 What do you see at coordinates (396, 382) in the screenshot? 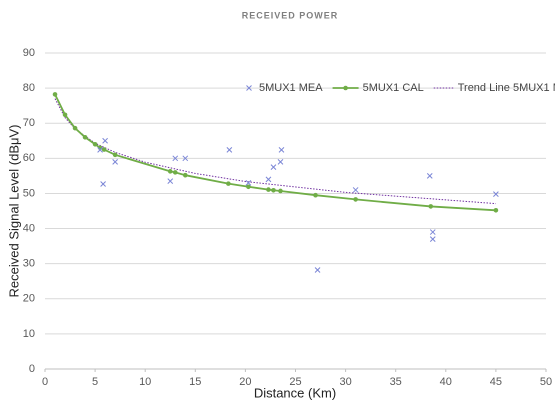
I see `x-tick-label: 35` at bounding box center [396, 382].